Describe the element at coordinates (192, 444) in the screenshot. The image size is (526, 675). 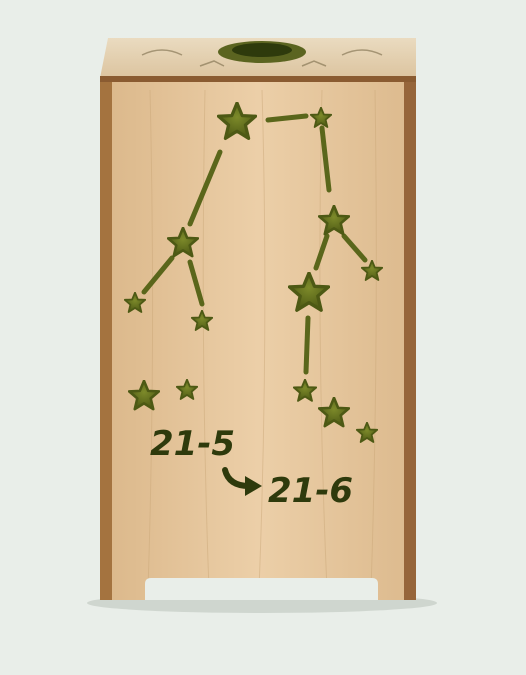
I see `date-start-text: 21-5` at that location.